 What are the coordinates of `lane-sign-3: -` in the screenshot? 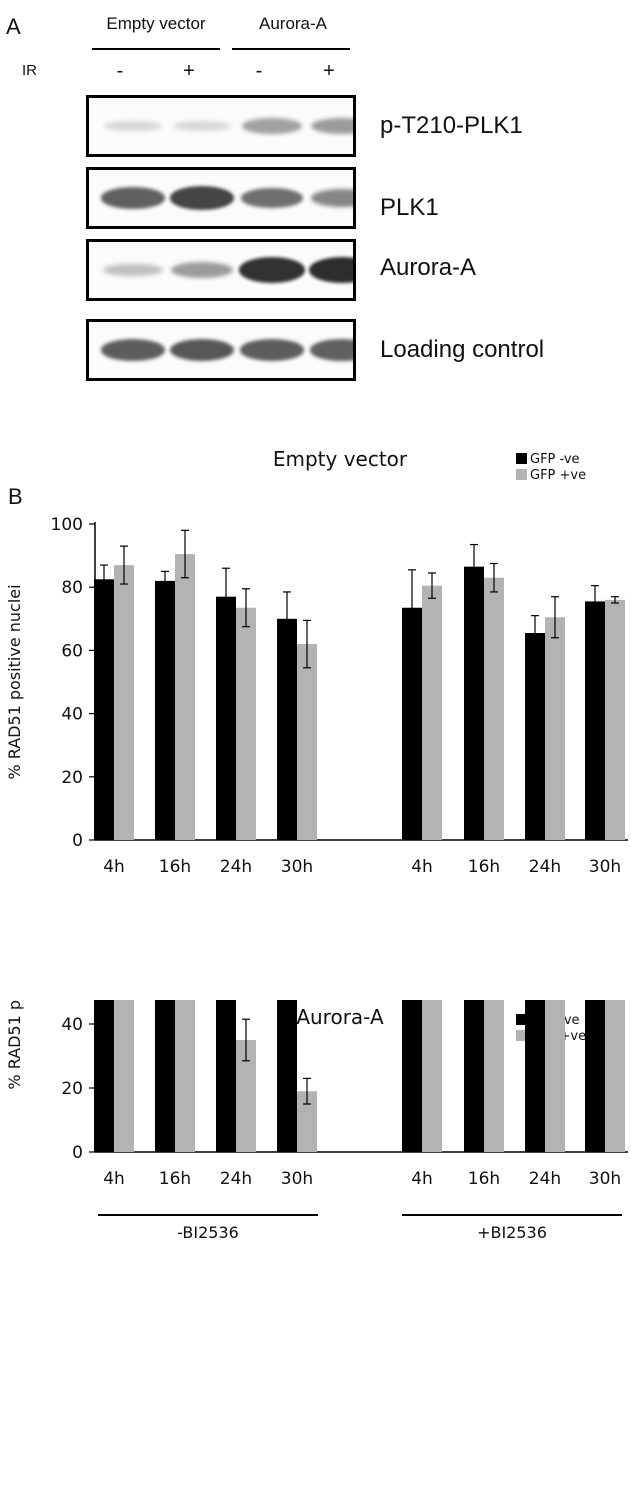 It's located at (259, 71).